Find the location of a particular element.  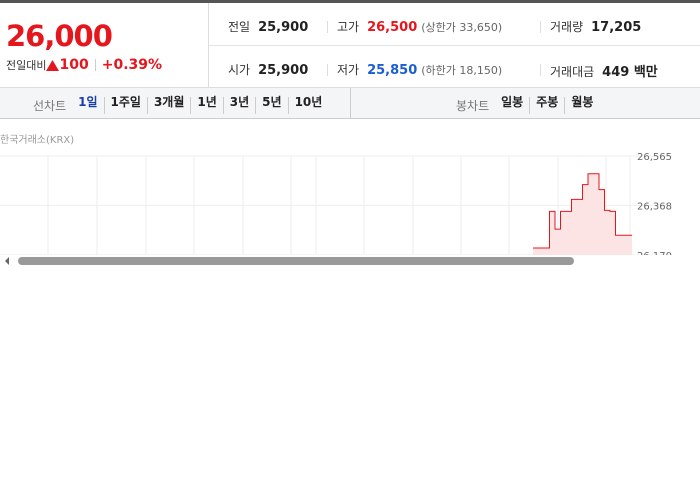

stat: 거래대금 449 백만 is located at coordinates (604, 70).